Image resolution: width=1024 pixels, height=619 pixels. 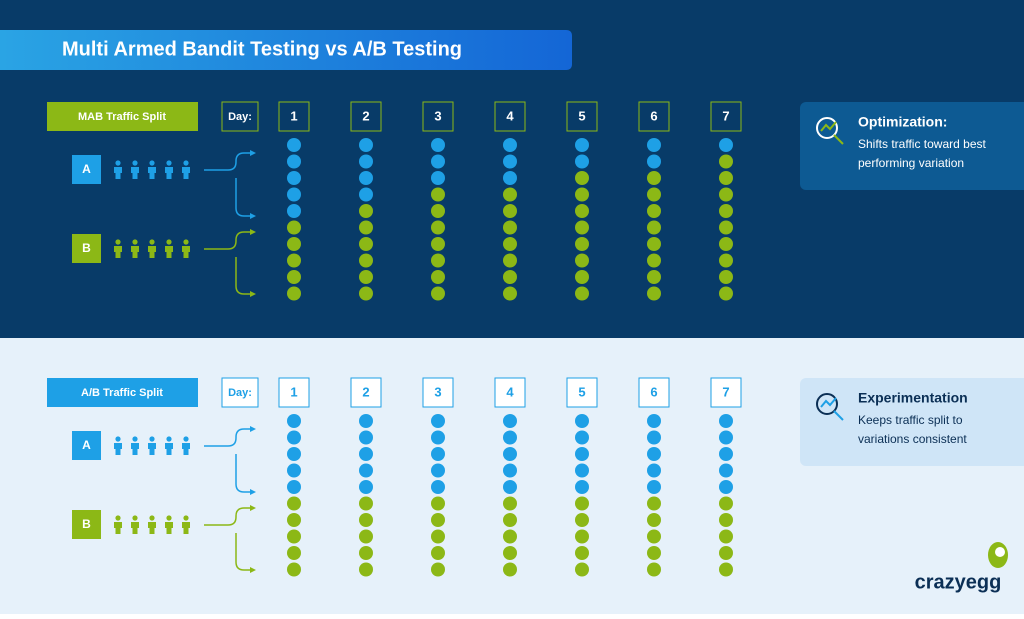 What do you see at coordinates (86, 445) in the screenshot?
I see `variant-label: A` at bounding box center [86, 445].